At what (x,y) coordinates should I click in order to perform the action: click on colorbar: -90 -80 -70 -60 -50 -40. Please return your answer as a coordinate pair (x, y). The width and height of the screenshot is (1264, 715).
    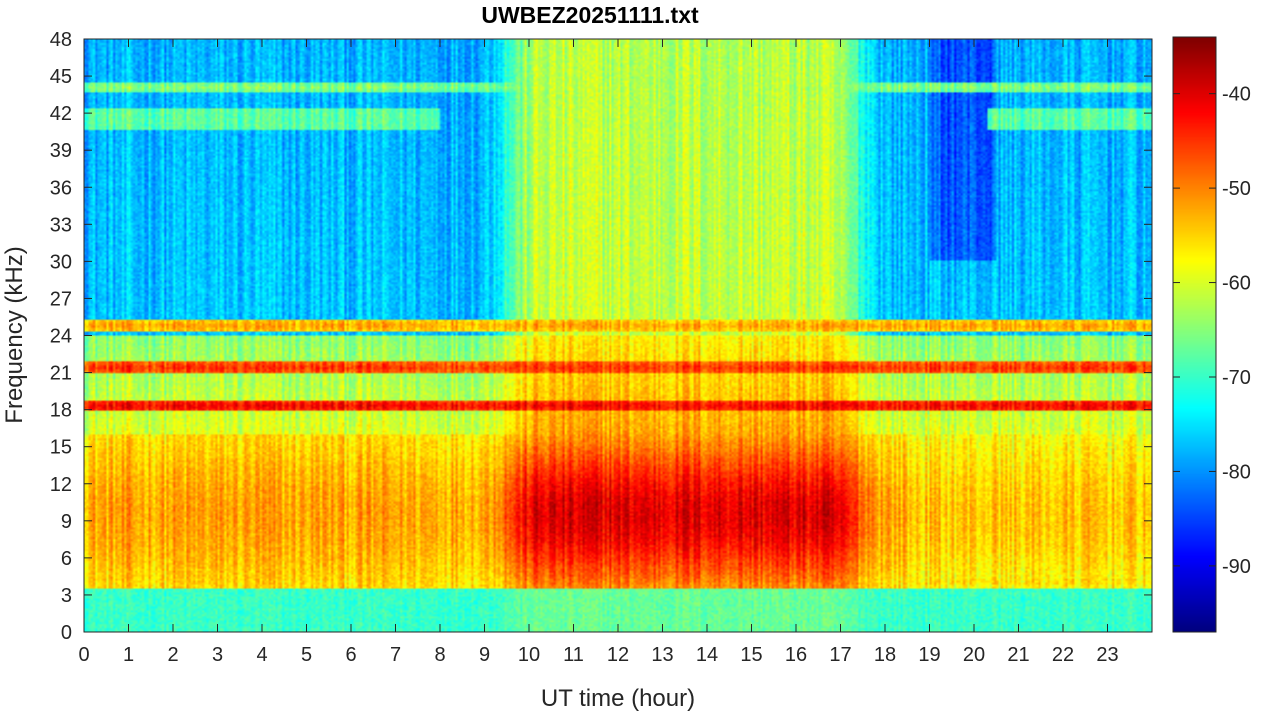
    Looking at the image, I should click on (1211, 334).